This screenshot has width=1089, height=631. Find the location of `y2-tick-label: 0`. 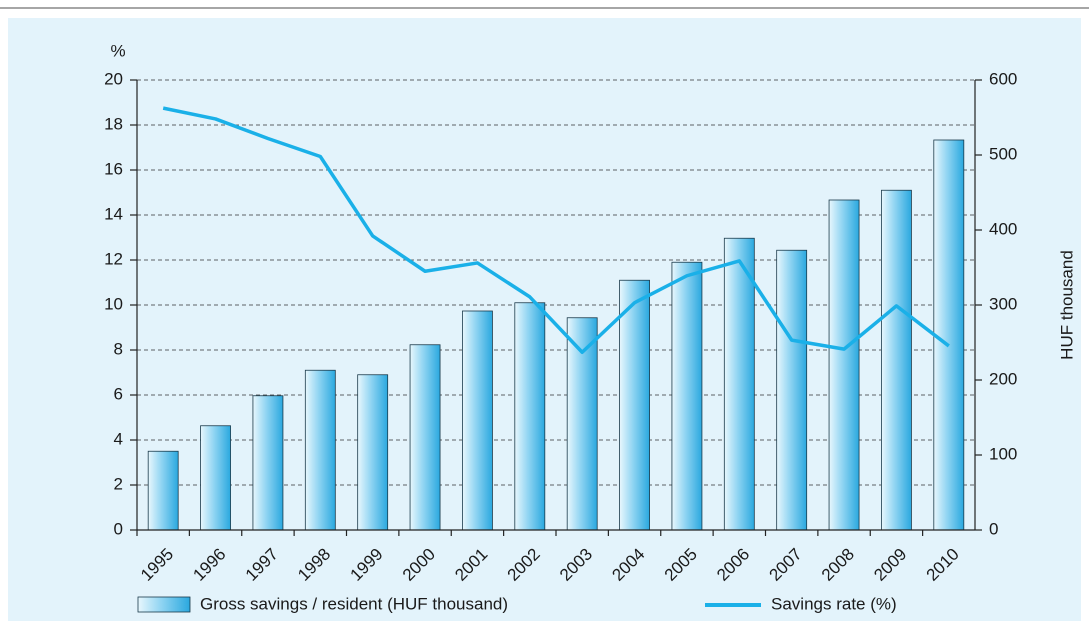

y2-tick-label: 0 is located at coordinates (993, 528).